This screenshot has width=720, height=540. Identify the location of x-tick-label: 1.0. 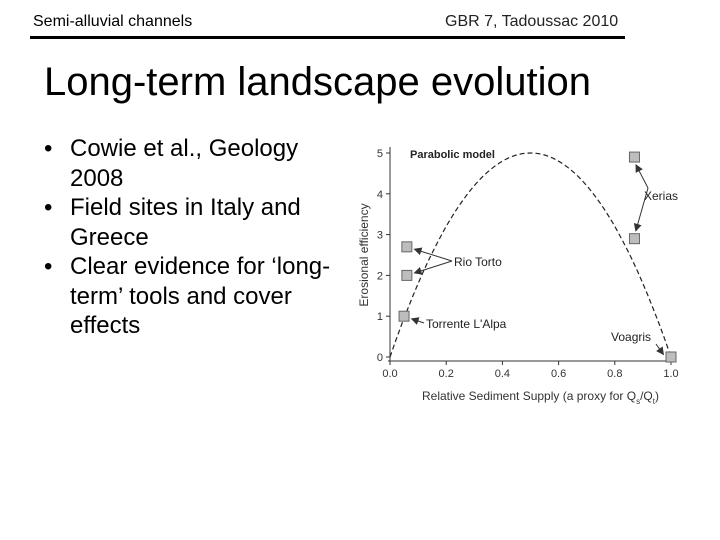
(670, 374).